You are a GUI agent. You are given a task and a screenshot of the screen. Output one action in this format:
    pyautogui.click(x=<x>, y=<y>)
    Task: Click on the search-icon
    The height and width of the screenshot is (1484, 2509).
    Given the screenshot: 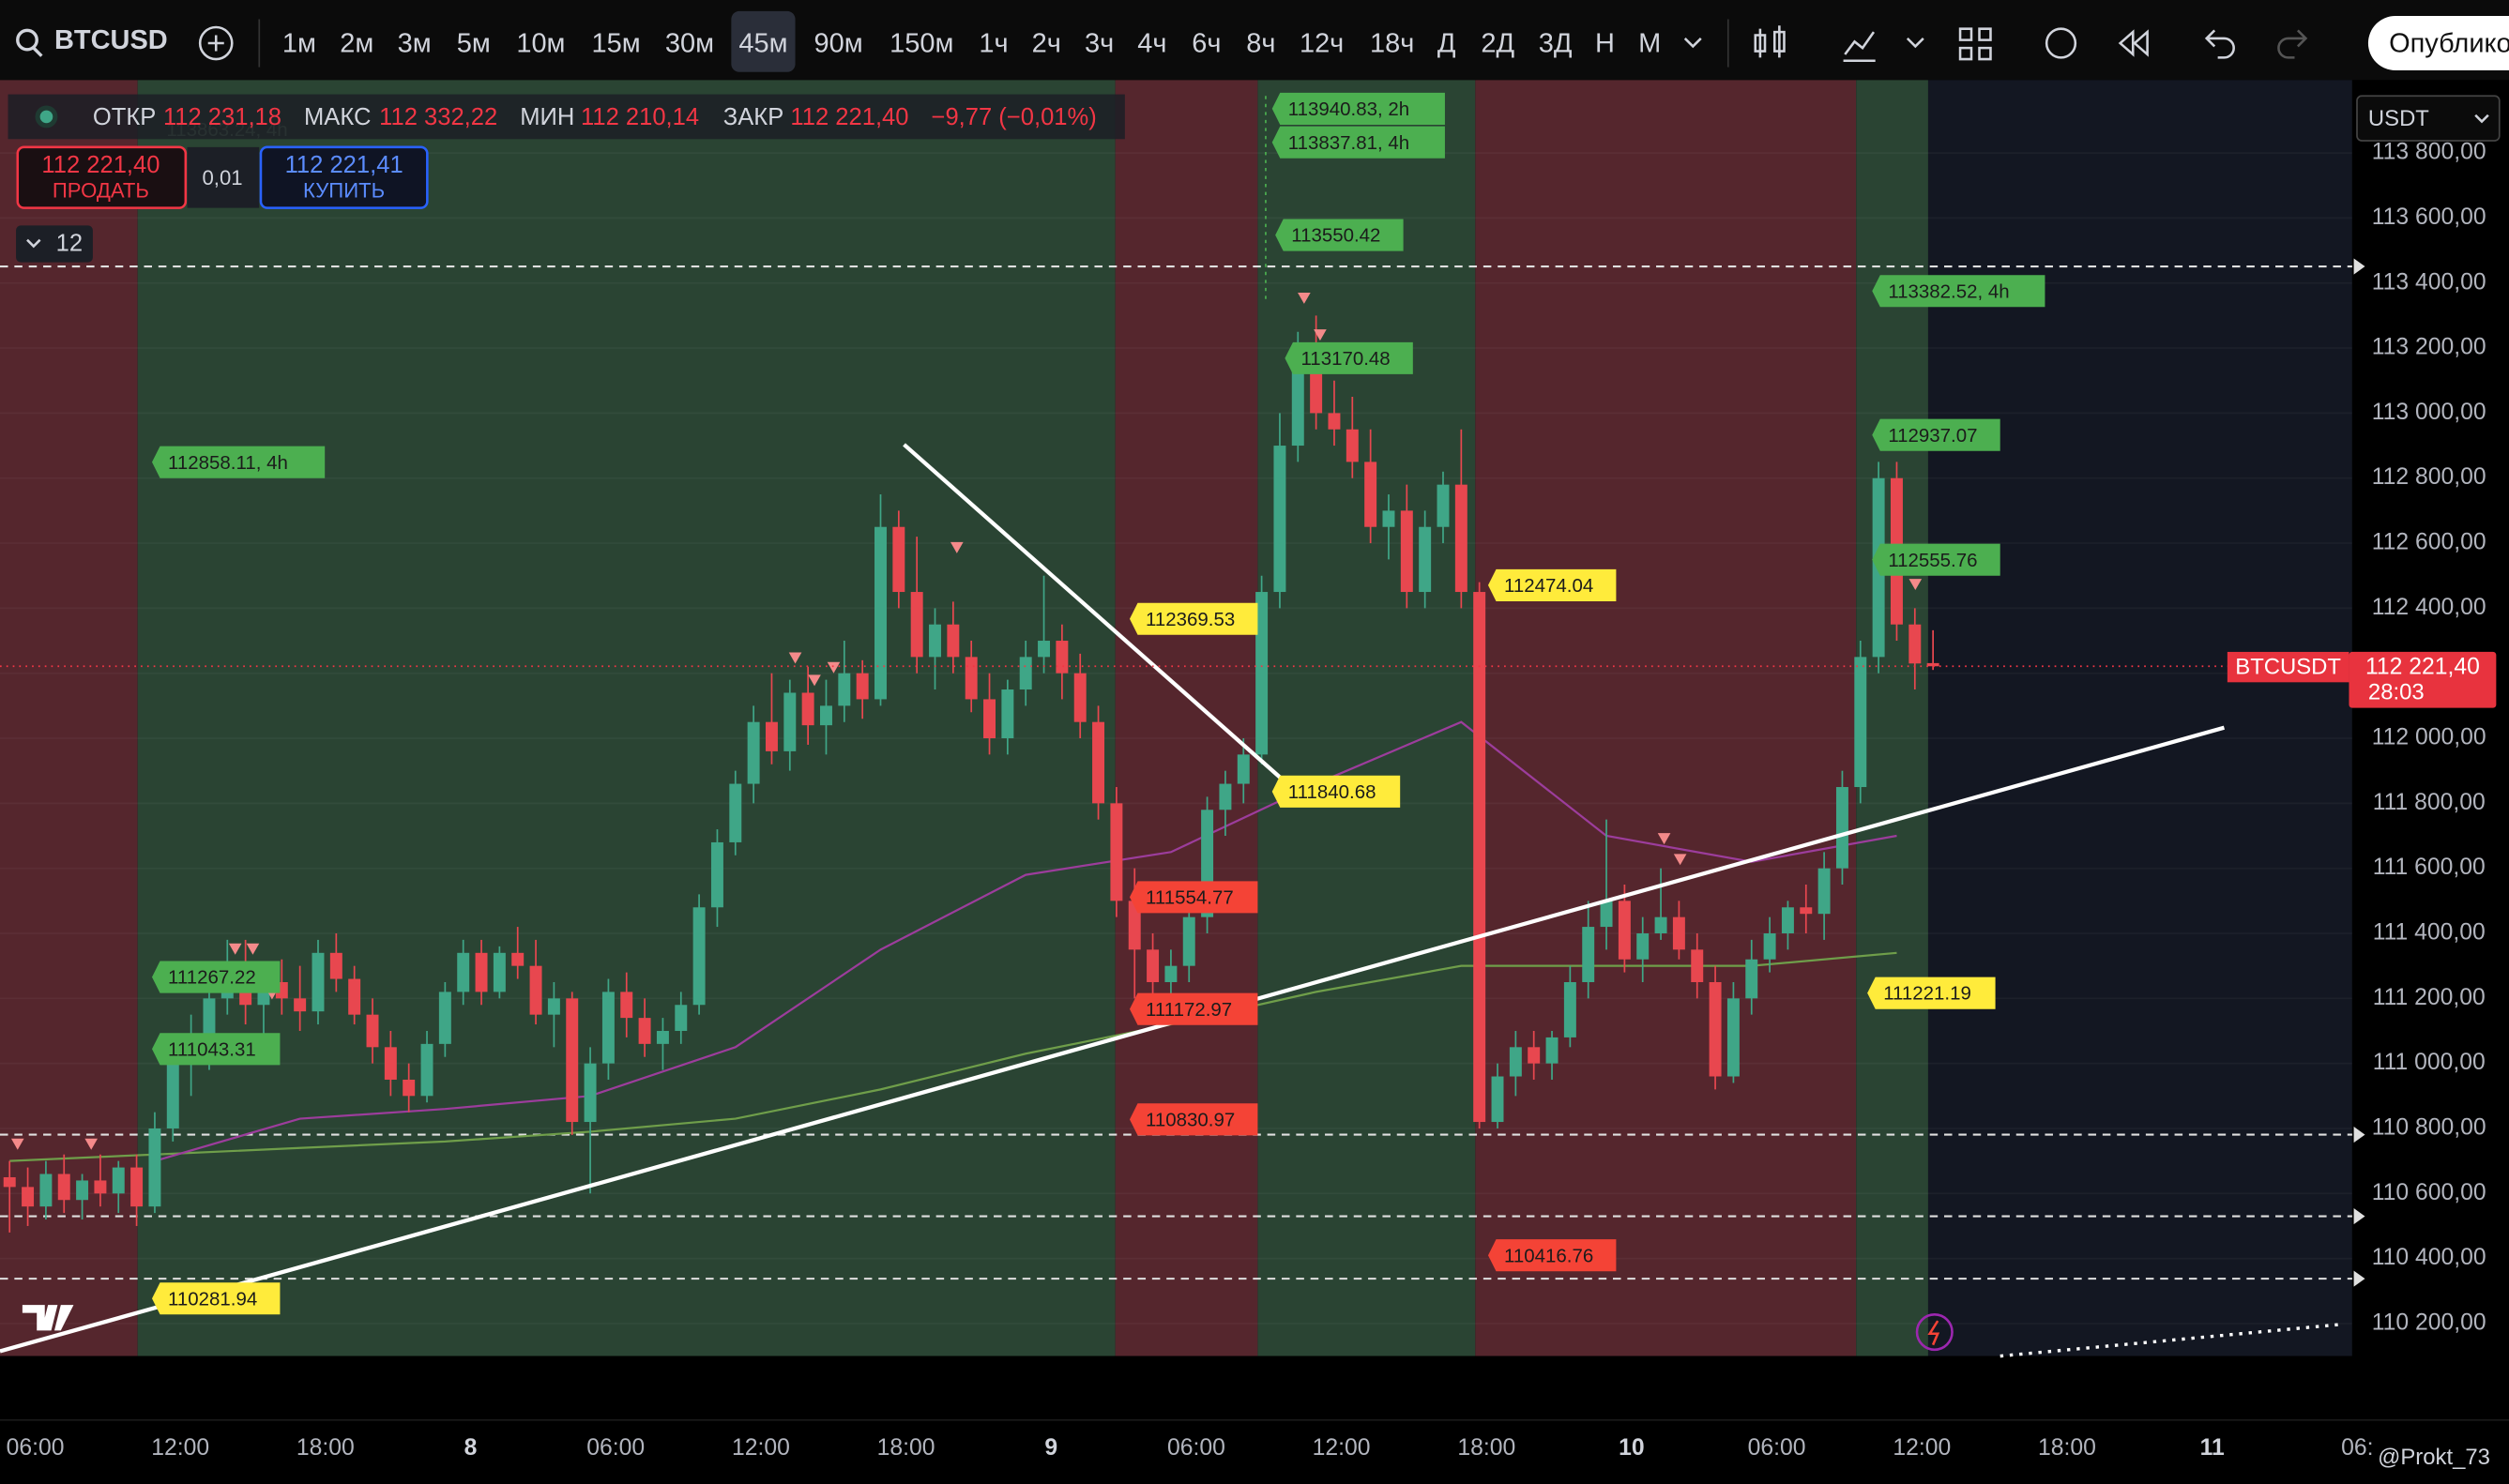 What is the action you would take?
    pyautogui.click(x=27, y=40)
    